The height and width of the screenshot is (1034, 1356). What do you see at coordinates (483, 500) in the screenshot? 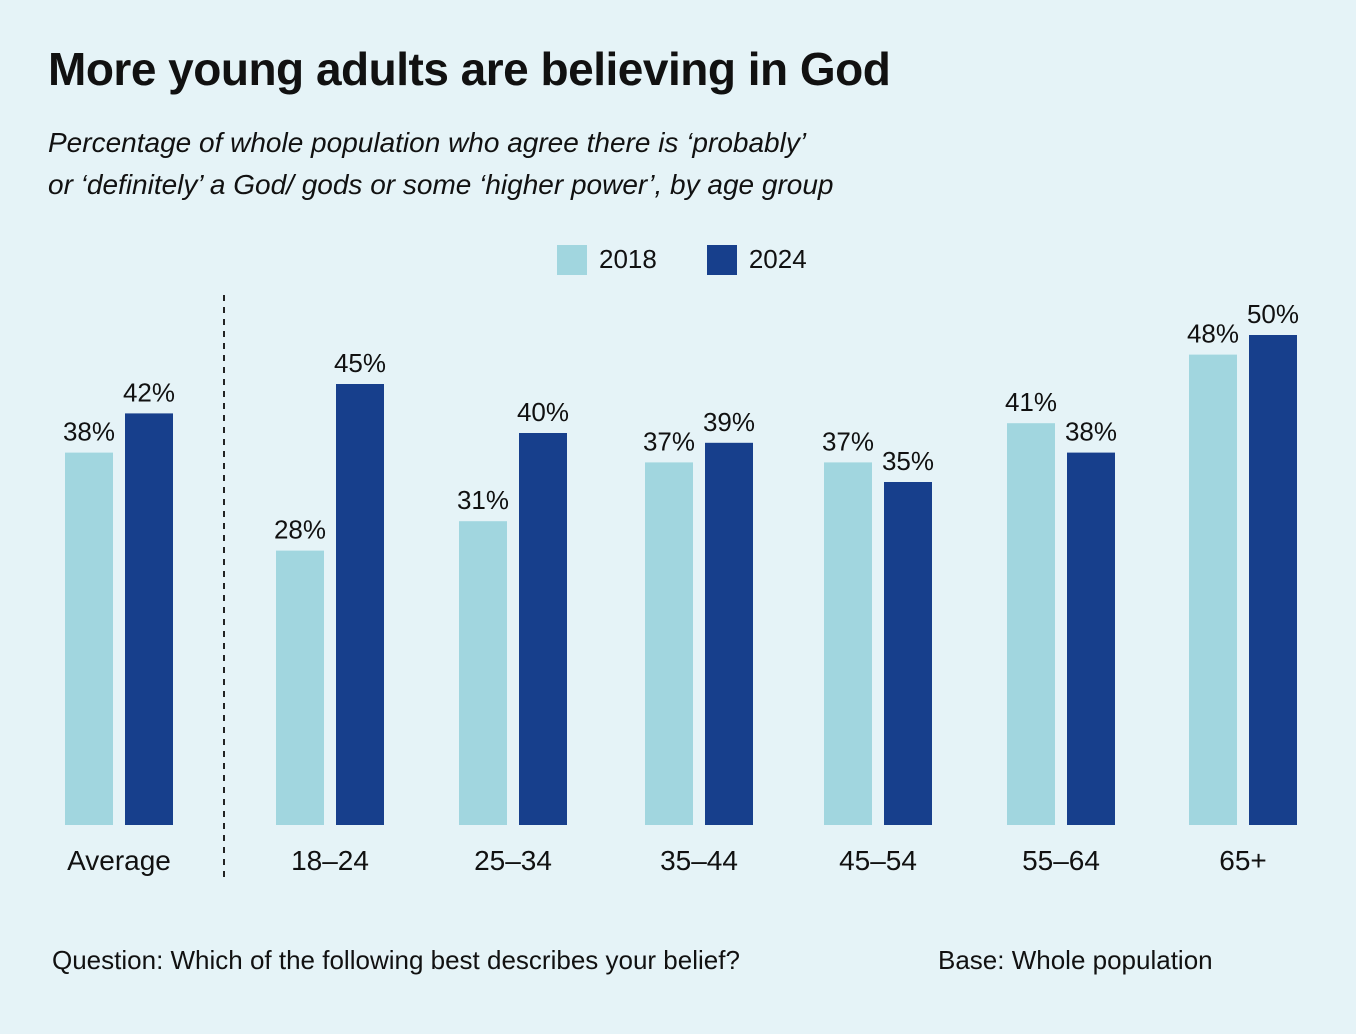
I see `data-label-2018-2: 31%` at bounding box center [483, 500].